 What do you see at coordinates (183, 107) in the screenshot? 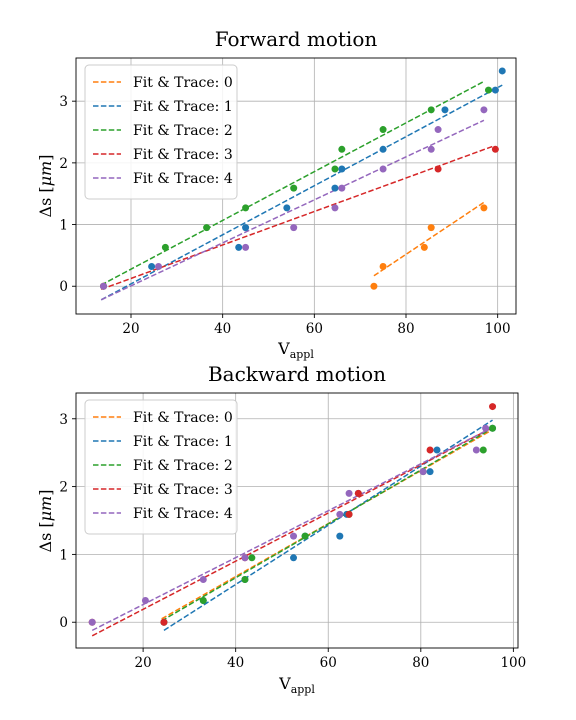
I see `legend-label-trace-1: Fit & Trace: 1` at bounding box center [183, 107].